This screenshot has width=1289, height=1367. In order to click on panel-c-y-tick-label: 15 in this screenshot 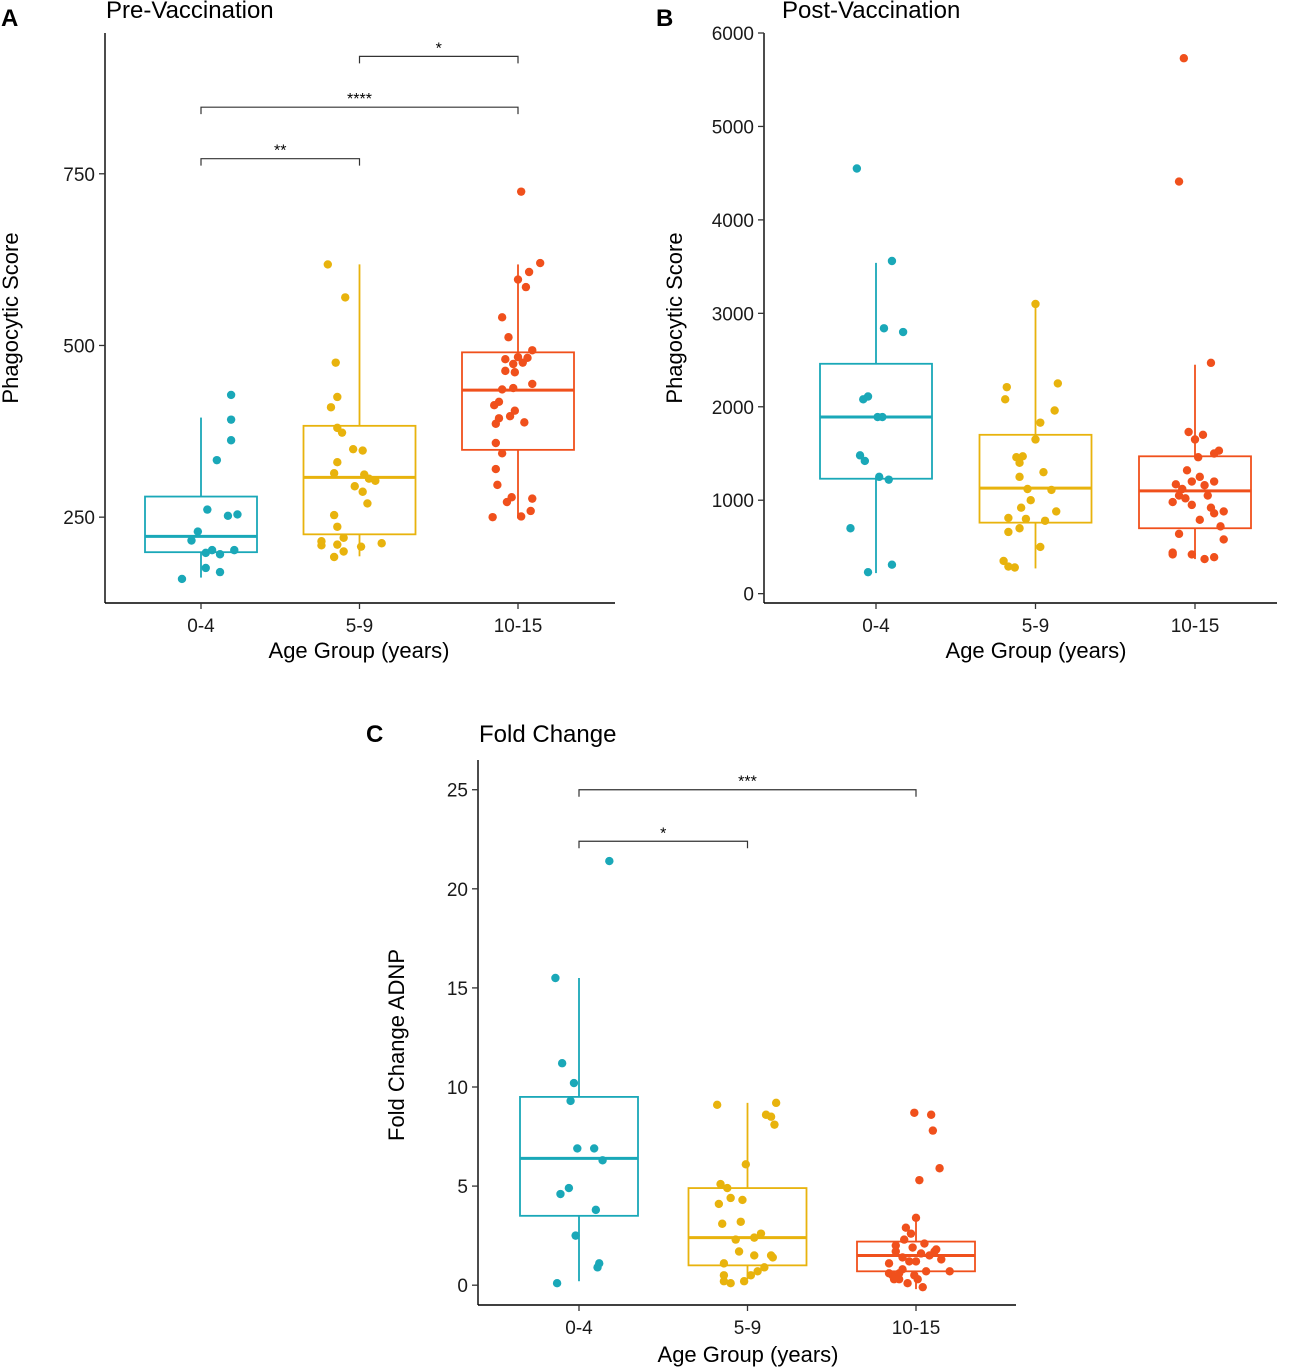, I will do `click(457, 989)`.